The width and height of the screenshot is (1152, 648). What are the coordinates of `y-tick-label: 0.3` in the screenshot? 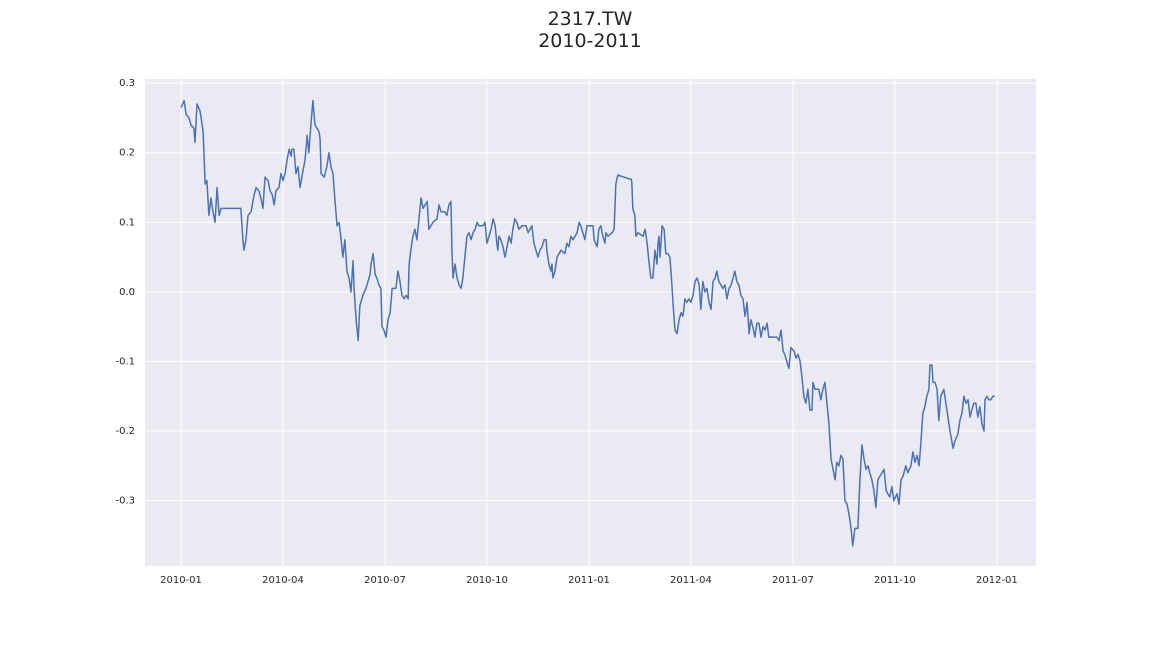 It's located at (127, 83).